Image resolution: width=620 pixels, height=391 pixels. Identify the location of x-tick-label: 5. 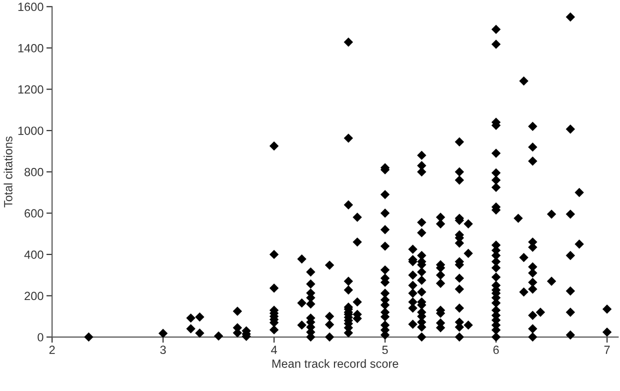
(385, 350).